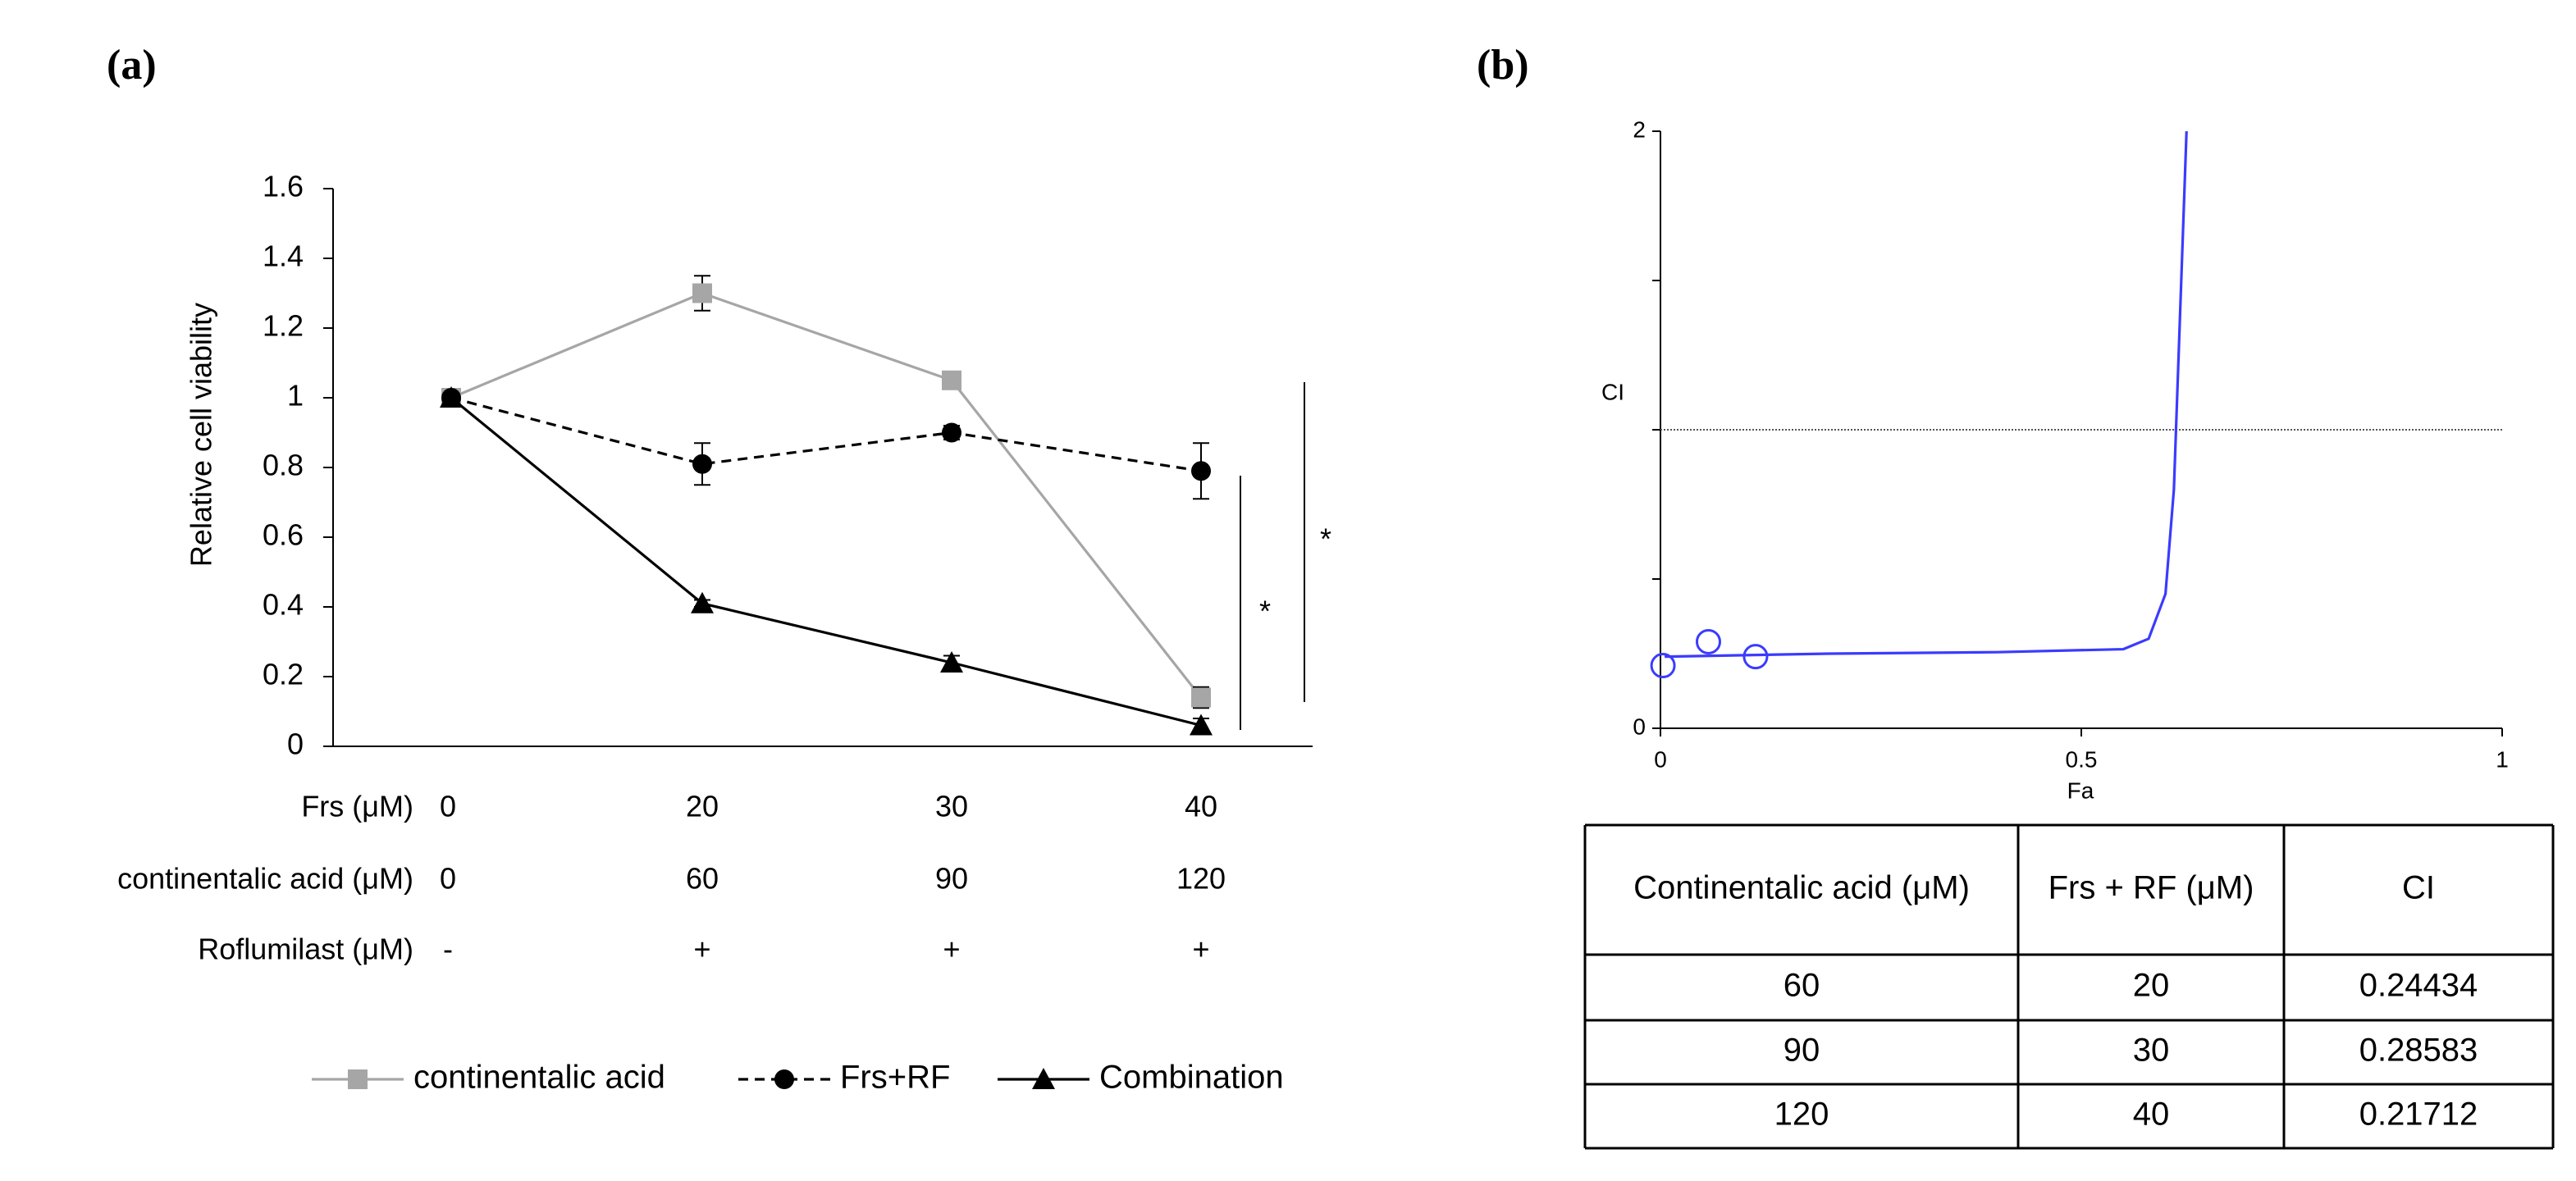 This screenshot has width=2576, height=1181. I want to click on y-tick-label: 0.2, so click(283, 674).